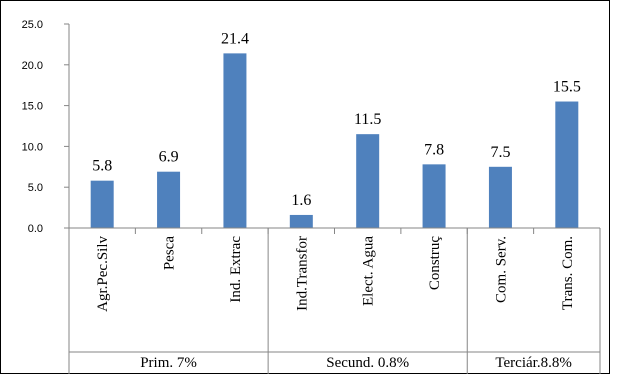  Describe the element at coordinates (32, 147) in the screenshot. I see `y-tick-label: 10.0` at that location.